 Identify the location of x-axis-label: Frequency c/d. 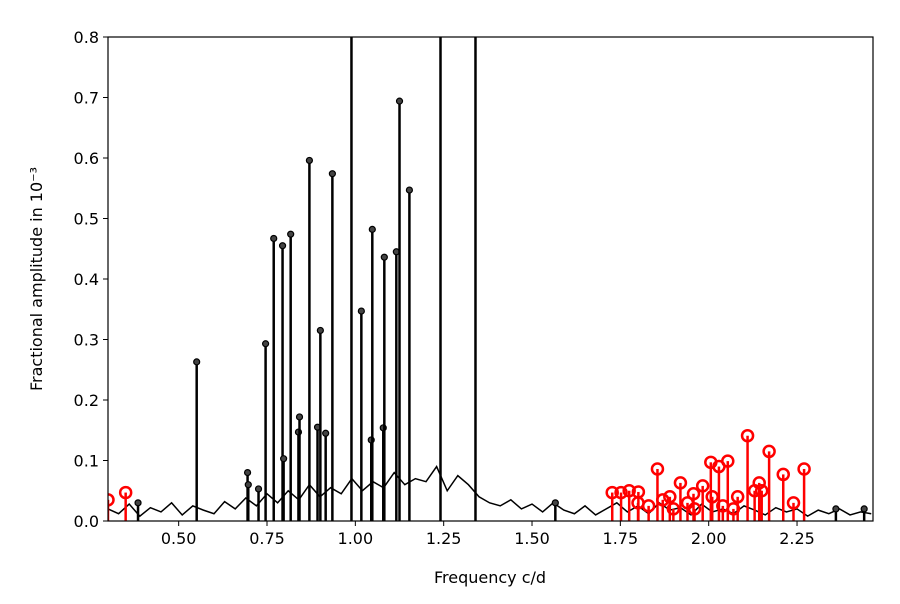
(490, 577).